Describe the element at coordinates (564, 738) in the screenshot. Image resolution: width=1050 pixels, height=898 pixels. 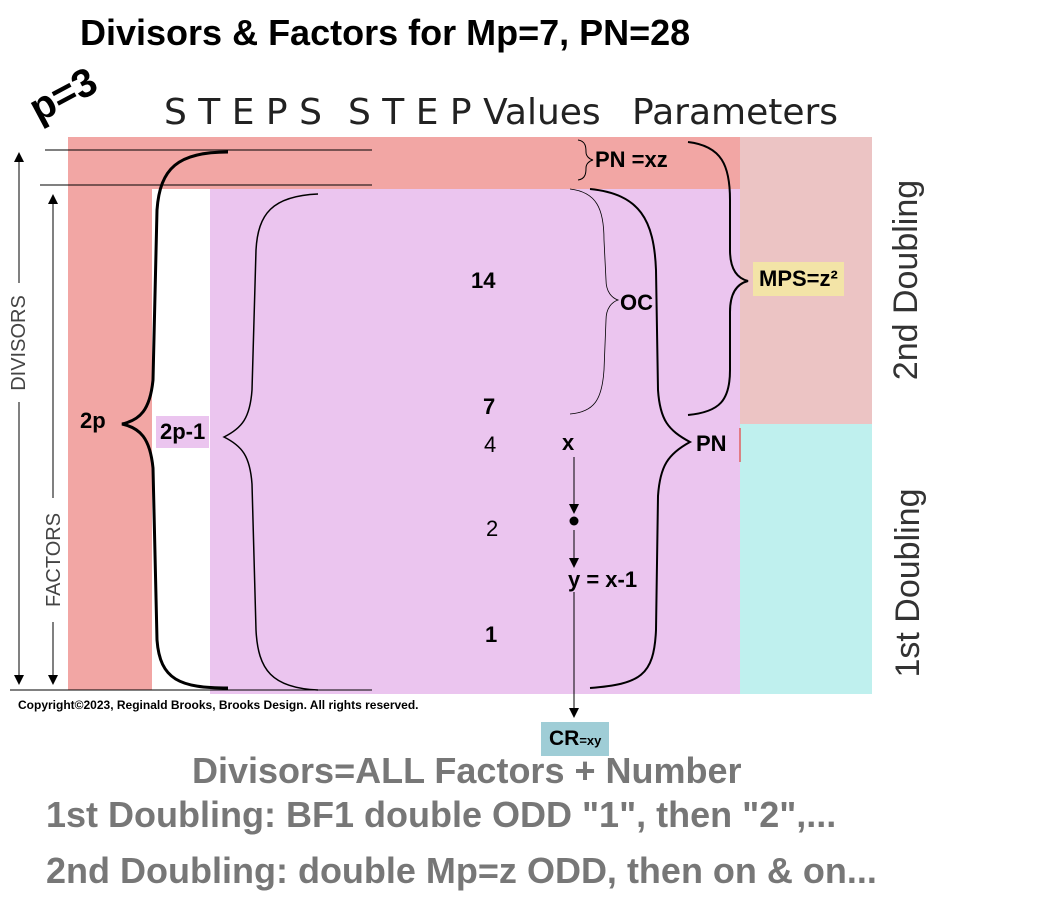
I see `cr-label: CR` at that location.